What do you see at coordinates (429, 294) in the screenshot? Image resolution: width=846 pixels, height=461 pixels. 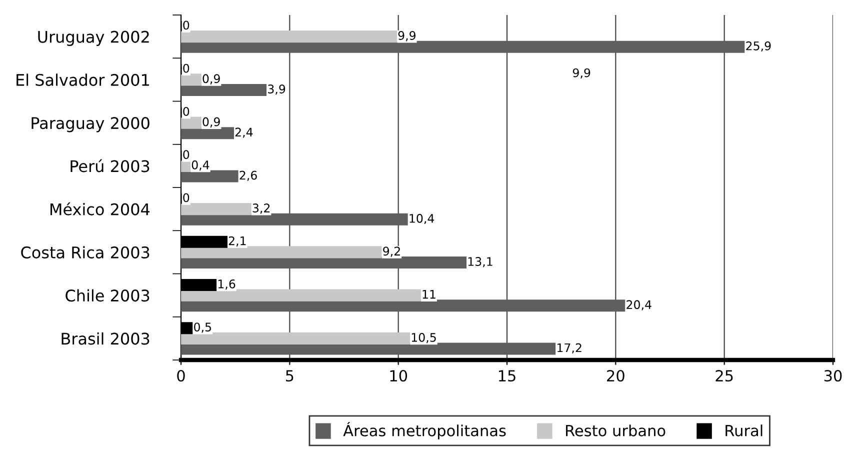 I see `data-label: 11` at bounding box center [429, 294].